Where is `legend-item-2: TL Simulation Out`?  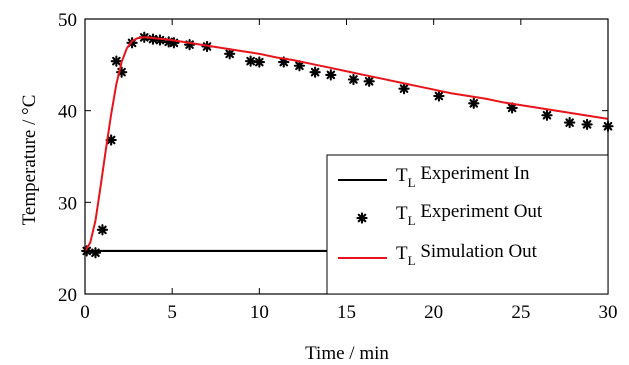 legend-item-2: TL Simulation Out is located at coordinates (438, 254).